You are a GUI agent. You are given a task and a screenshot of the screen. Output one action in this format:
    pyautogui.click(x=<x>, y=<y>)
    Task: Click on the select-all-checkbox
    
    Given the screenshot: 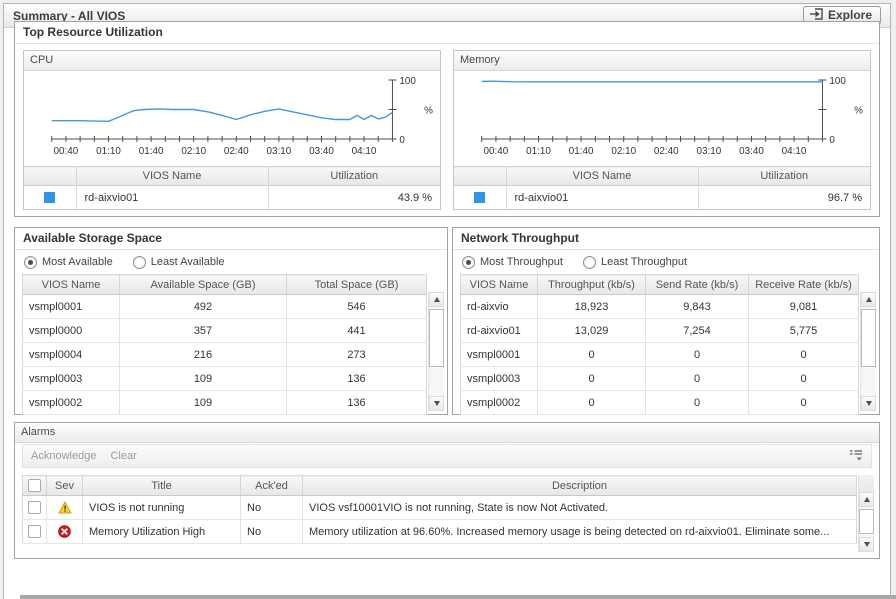 What is the action you would take?
    pyautogui.click(x=34, y=485)
    